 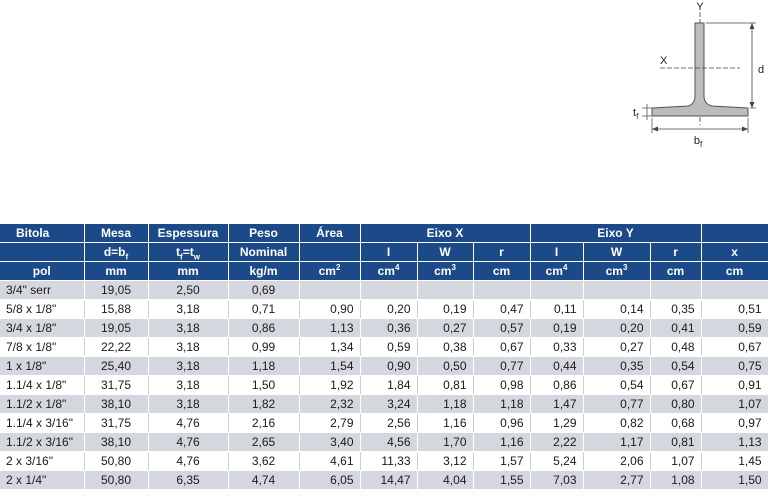 I want to click on cell-iy: 1,47, so click(x=557, y=404).